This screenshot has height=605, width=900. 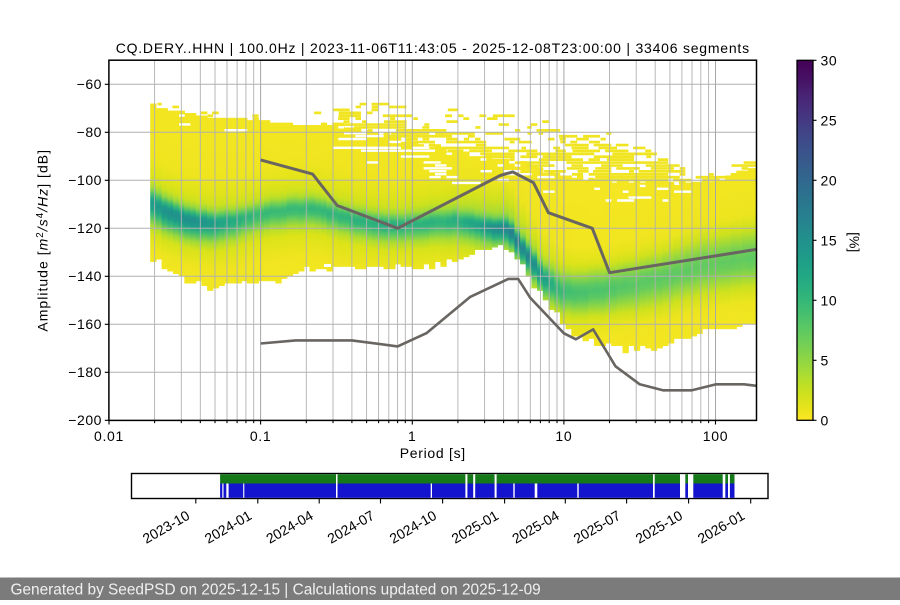 What do you see at coordinates (829, 240) in the screenshot?
I see `svg-text: 15` at bounding box center [829, 240].